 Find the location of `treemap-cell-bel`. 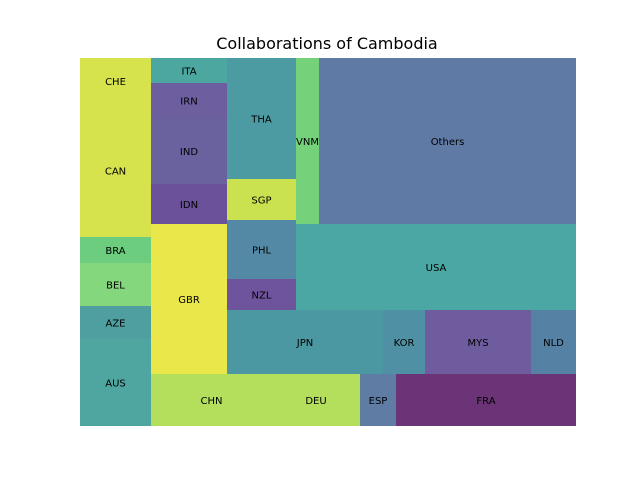

treemap-cell-bel is located at coordinates (115, 284).